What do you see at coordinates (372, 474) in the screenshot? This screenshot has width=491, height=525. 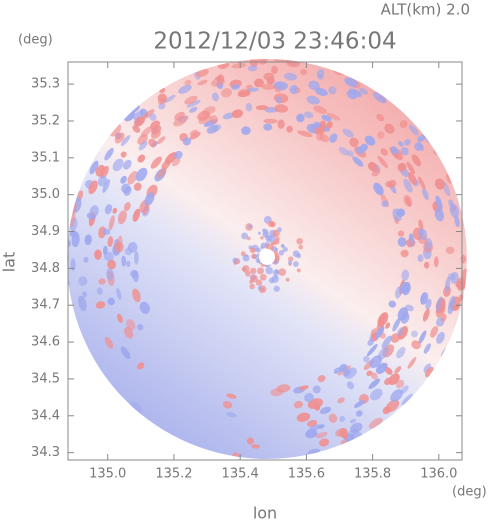 I see `x-tick-label: 135.8` at bounding box center [372, 474].